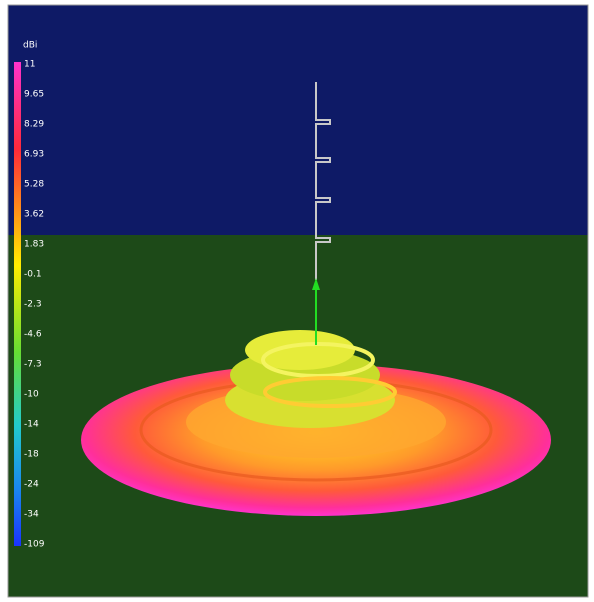 Image resolution: width=594 pixels, height=602 pixels. I want to click on legend-label: 5.28, so click(34, 185).